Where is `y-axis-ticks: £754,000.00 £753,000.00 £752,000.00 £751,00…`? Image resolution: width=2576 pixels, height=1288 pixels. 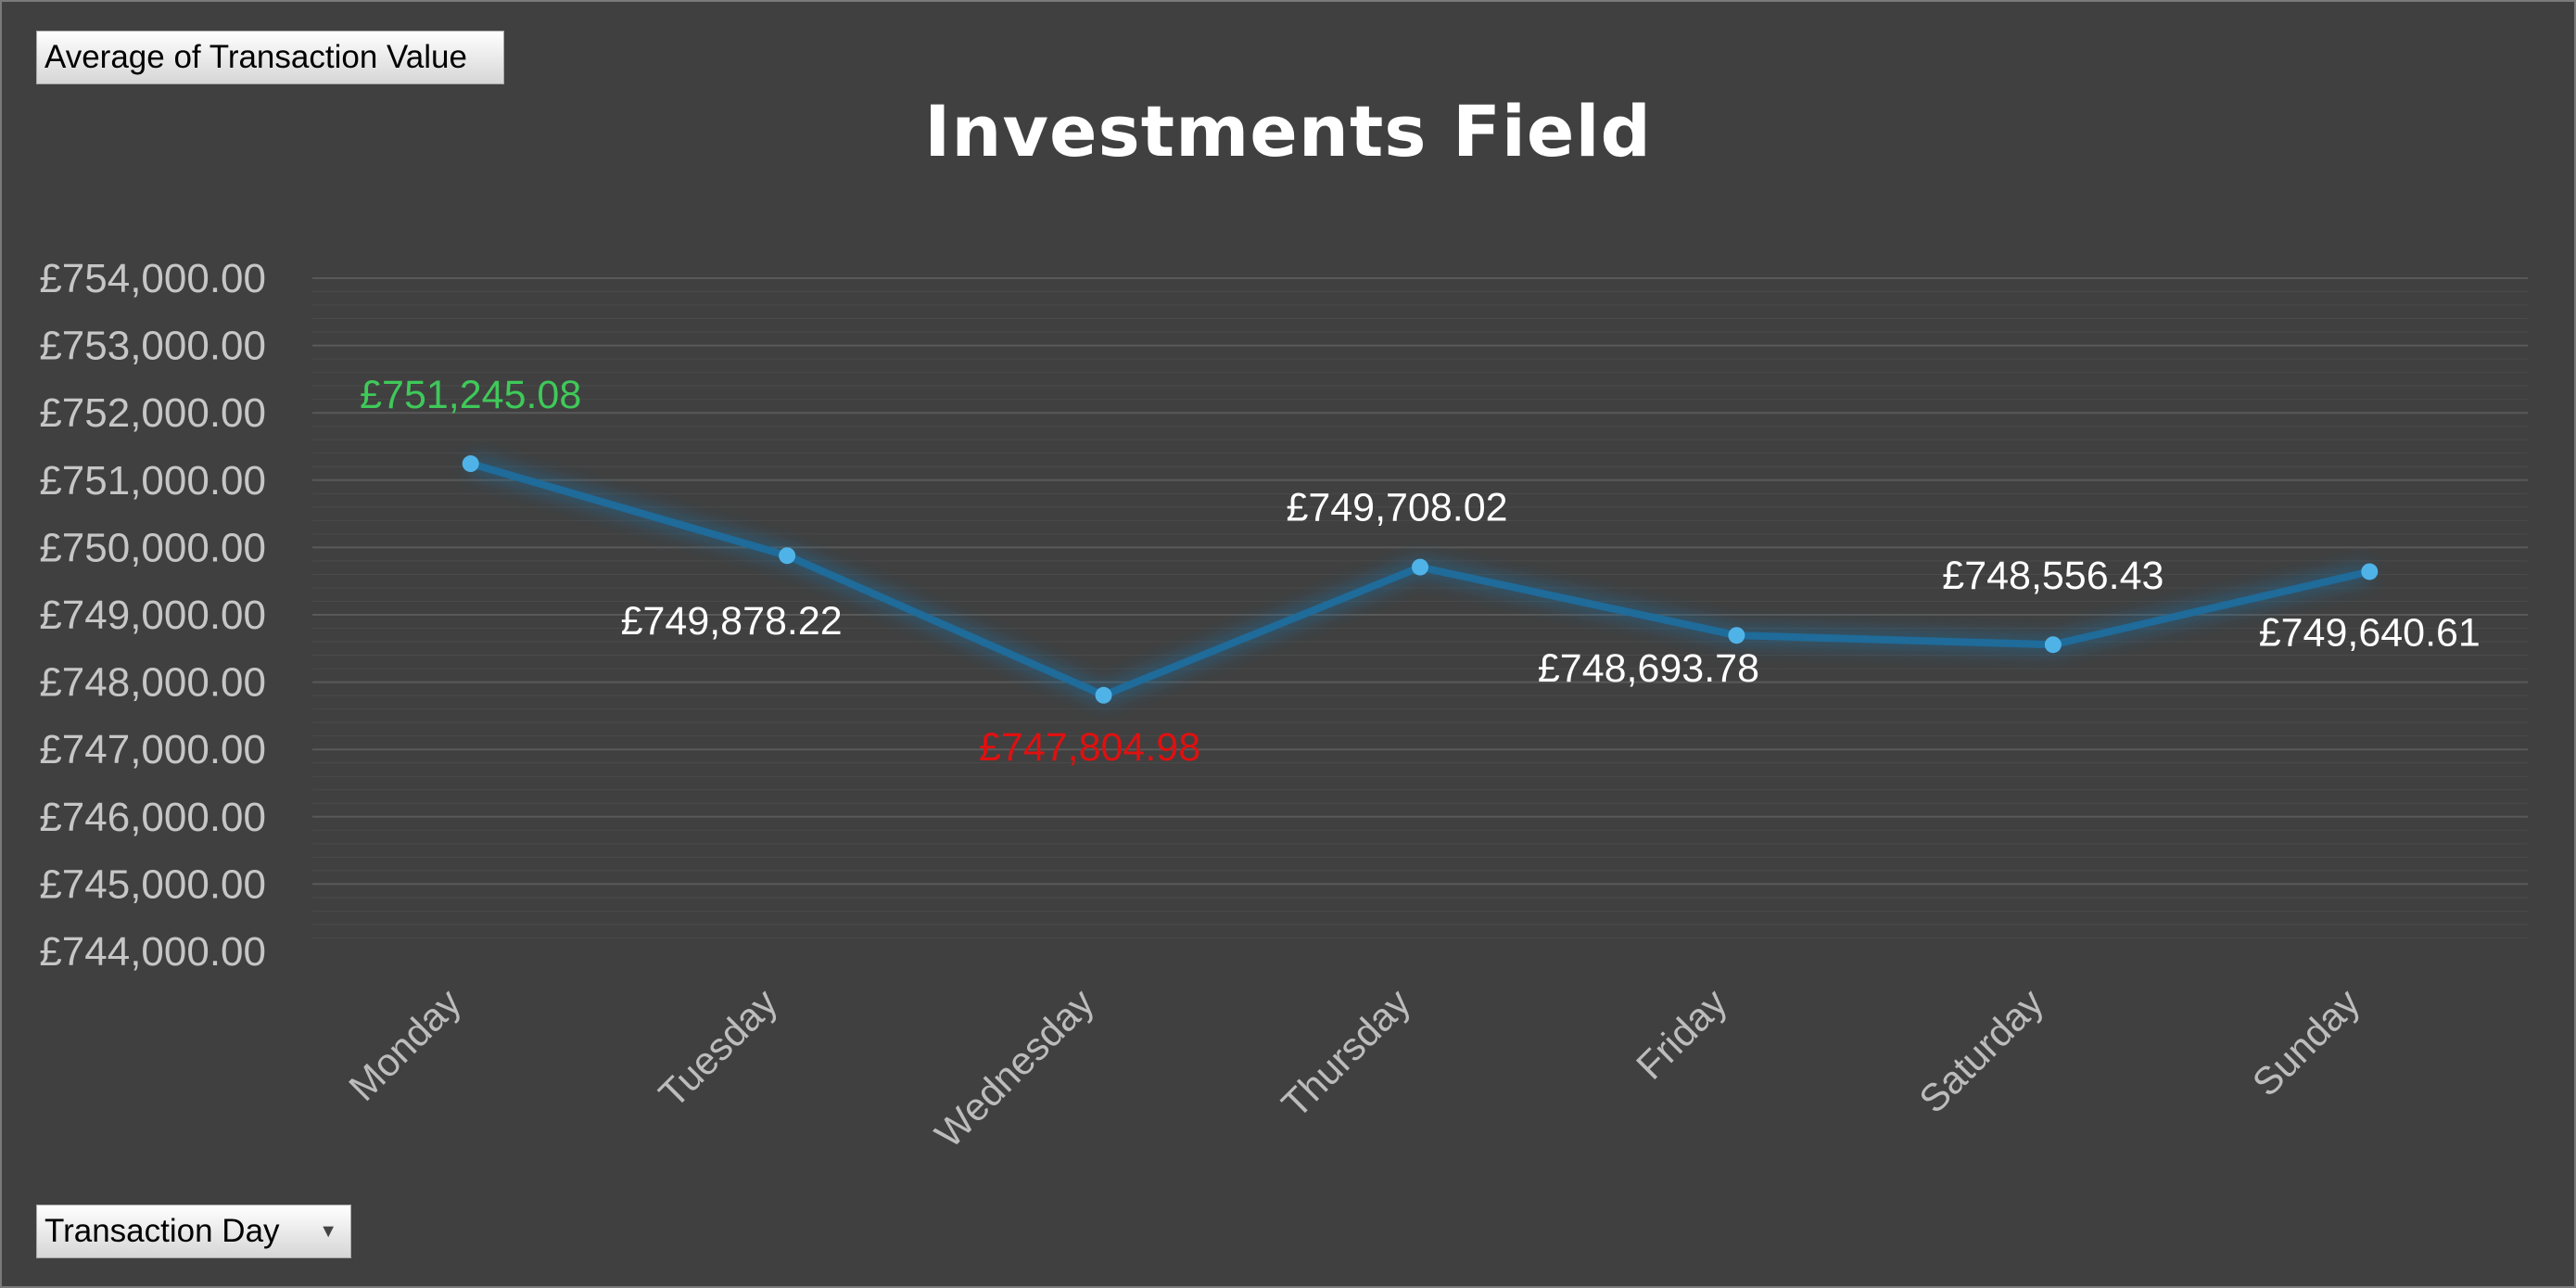
y-axis-ticks: £754,000.00 £753,000.00 £752,000.00 £751,00… is located at coordinates (152, 615).